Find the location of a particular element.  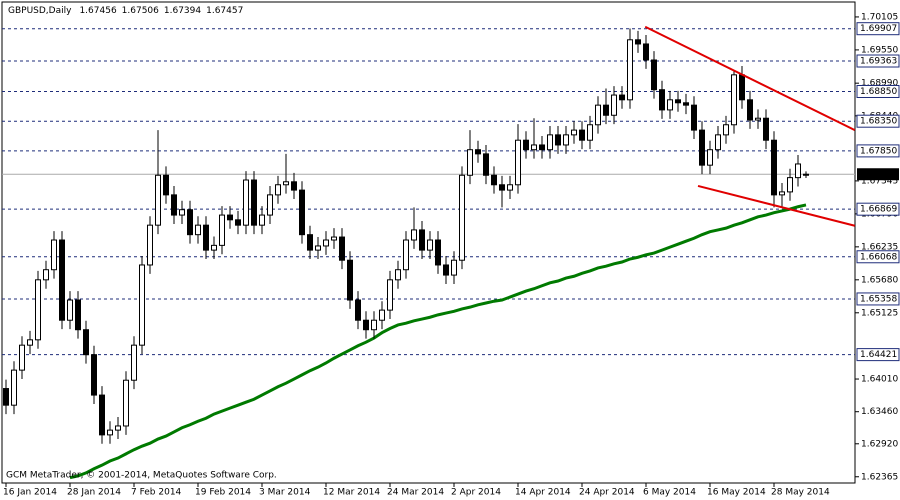

x-tick-label: 24 Apr 2014 is located at coordinates (607, 493).